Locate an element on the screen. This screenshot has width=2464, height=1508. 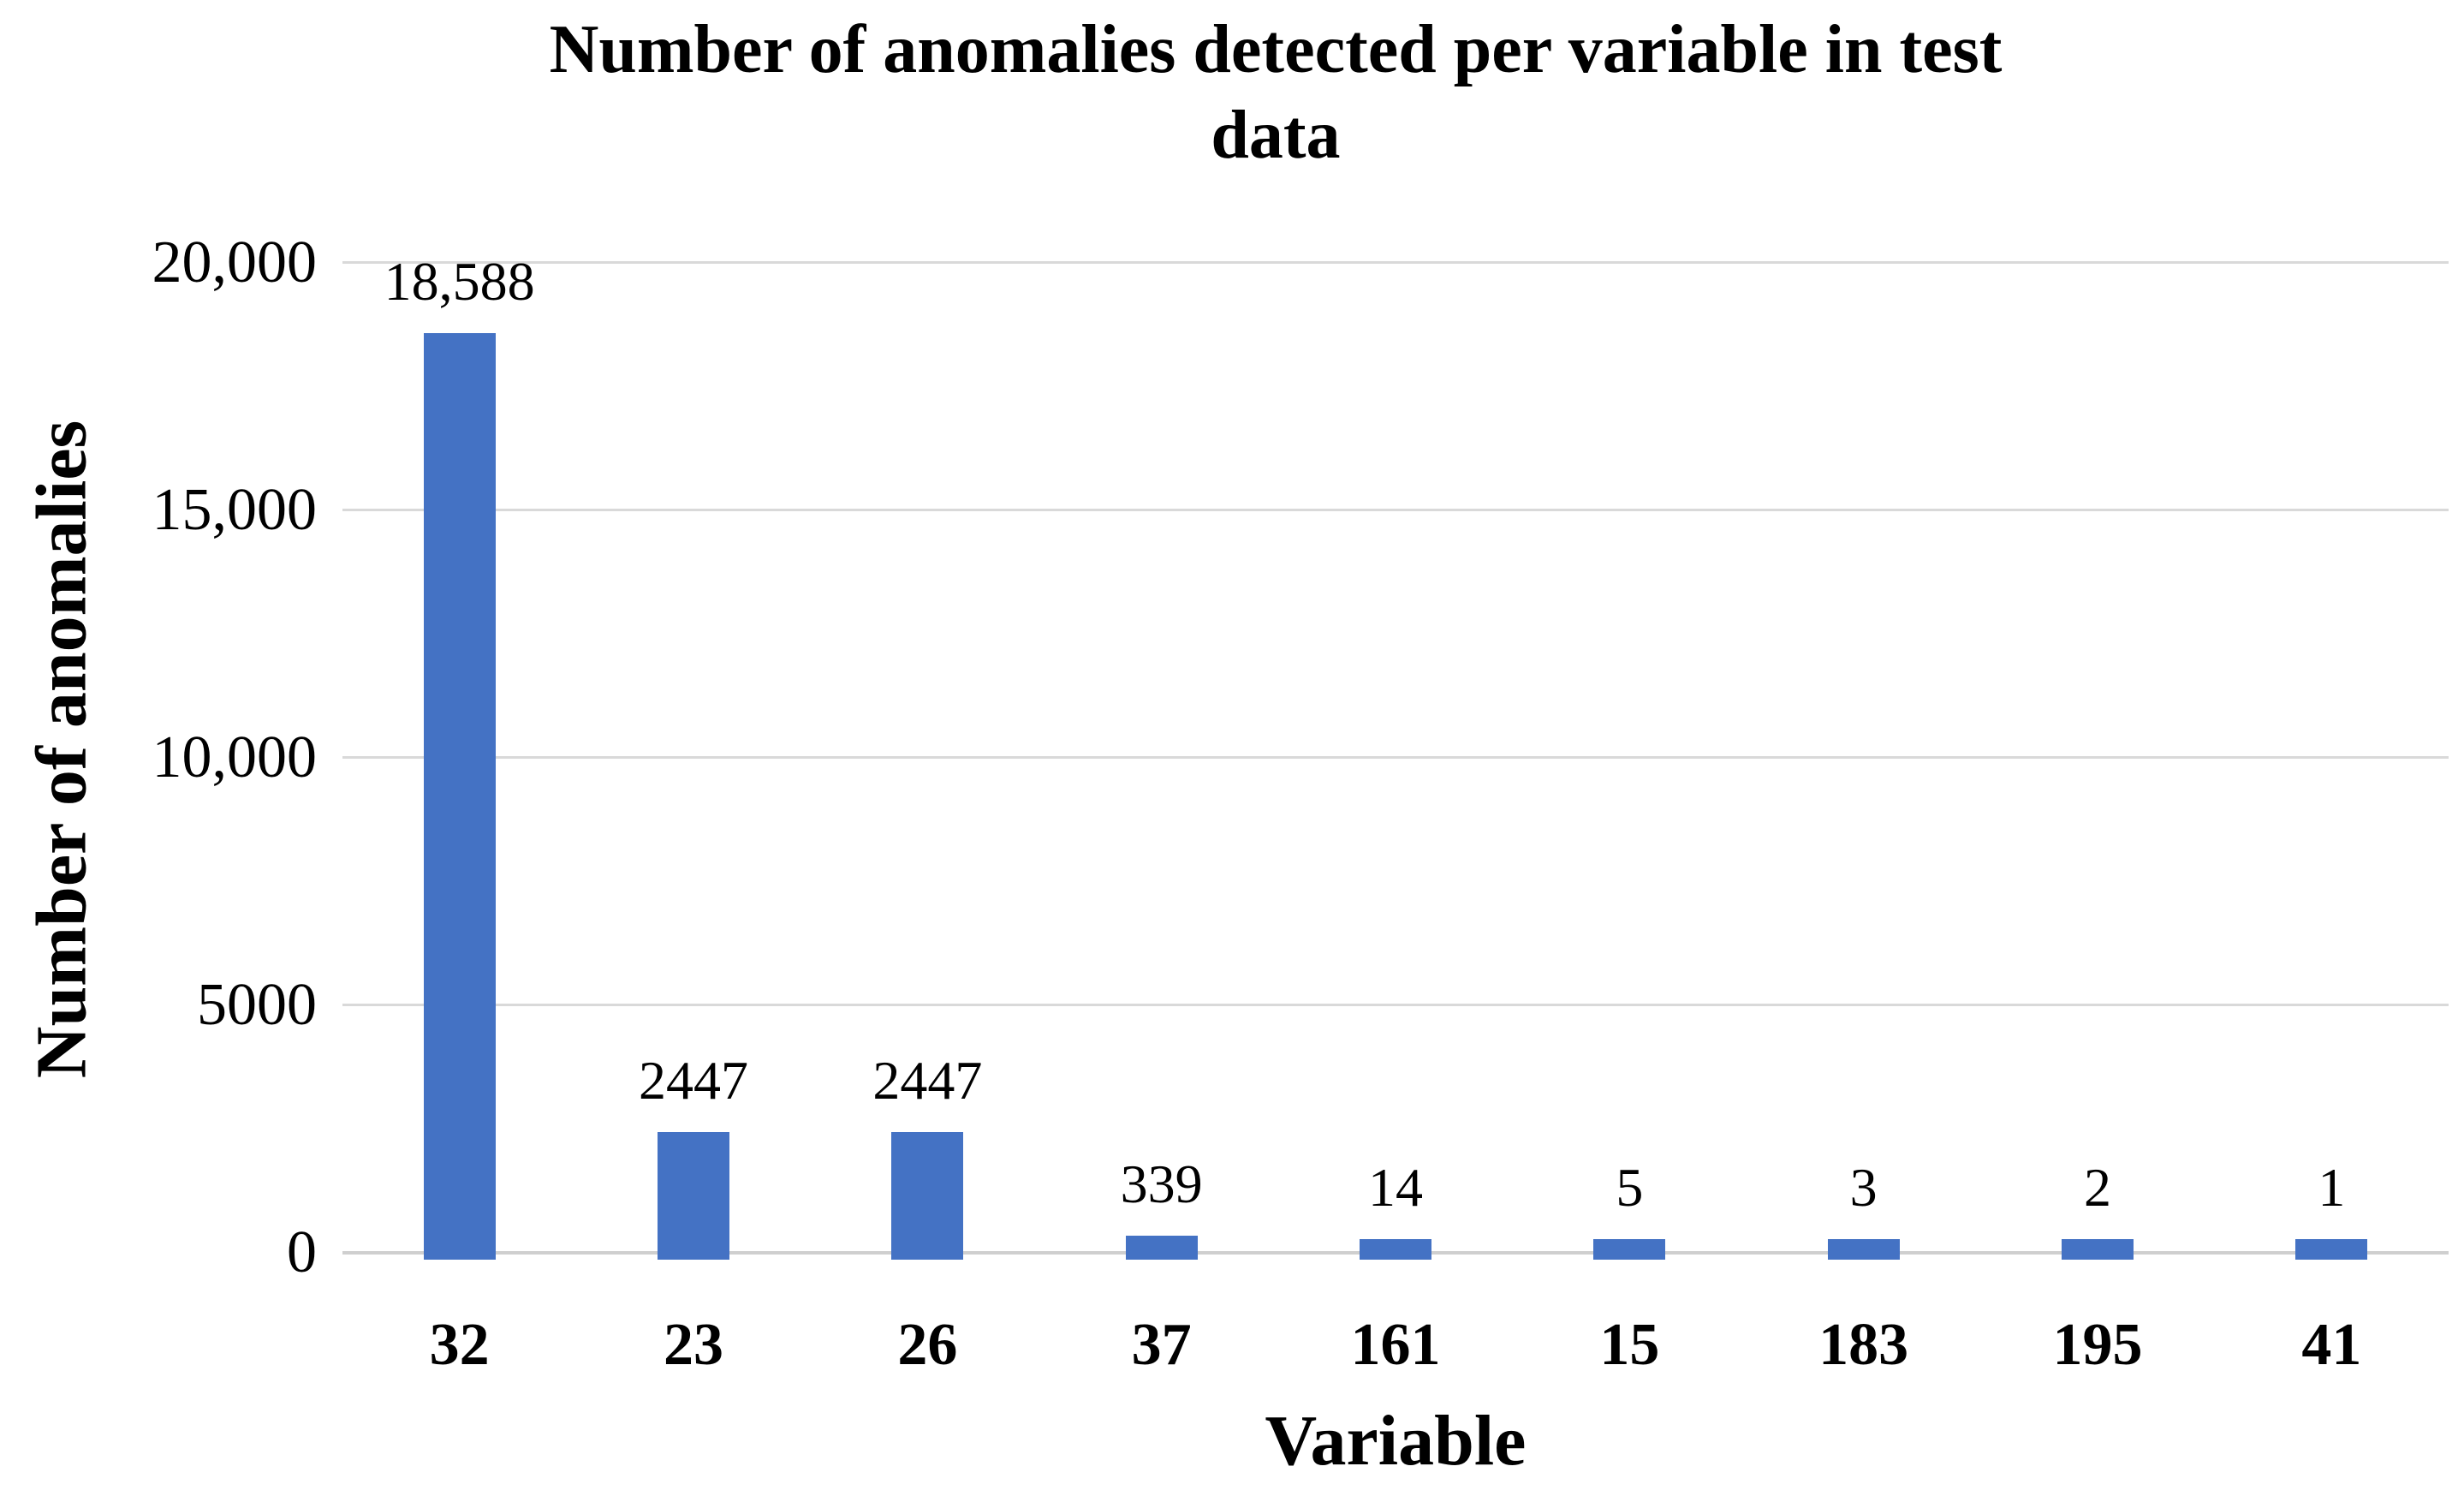
bar-value-label: 339 is located at coordinates (1162, 1184).